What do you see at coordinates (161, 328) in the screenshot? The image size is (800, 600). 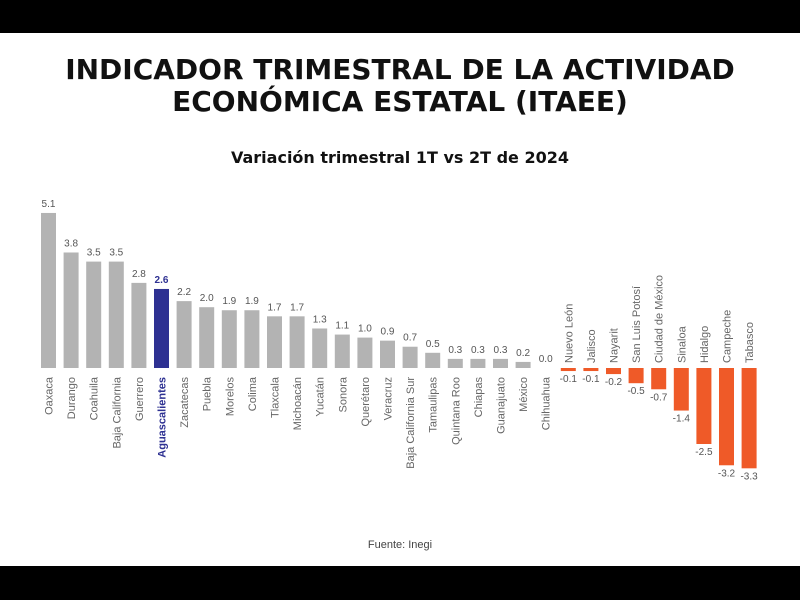 I see `bar-aguascalientes` at bounding box center [161, 328].